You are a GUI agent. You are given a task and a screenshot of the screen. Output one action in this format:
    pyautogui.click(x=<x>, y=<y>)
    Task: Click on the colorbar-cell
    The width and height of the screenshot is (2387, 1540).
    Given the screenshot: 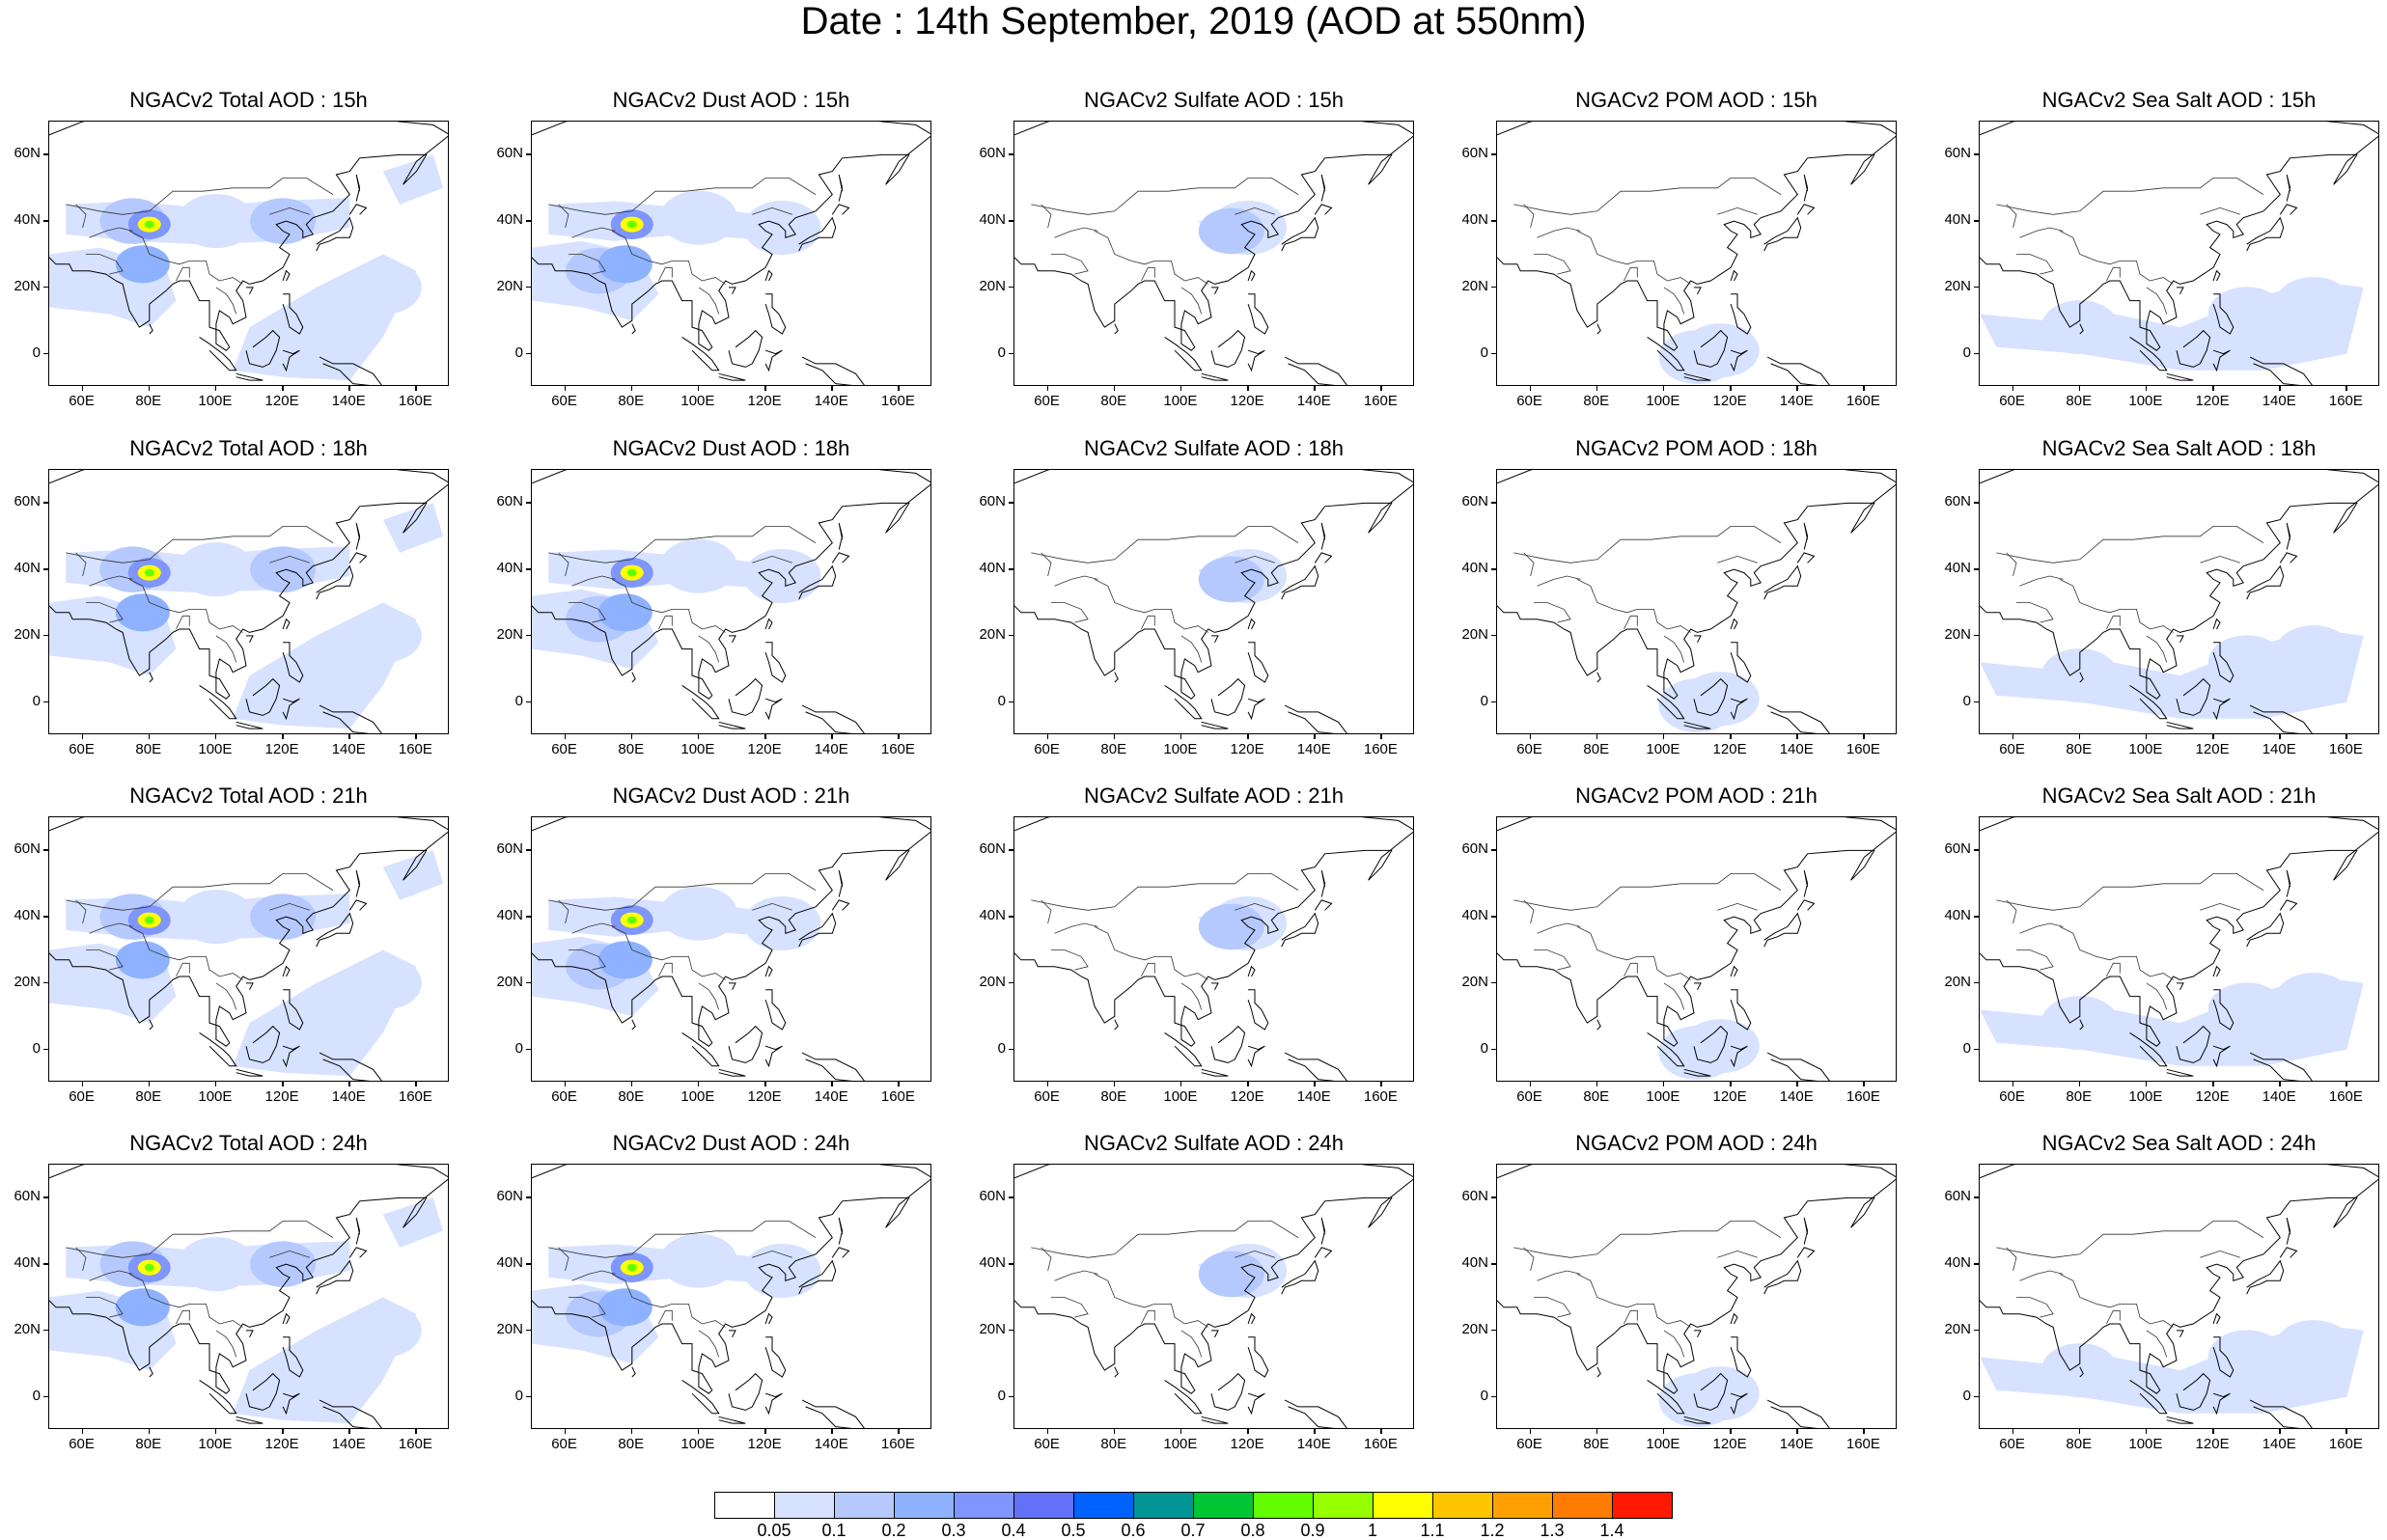 What is the action you would take?
    pyautogui.click(x=984, y=1505)
    